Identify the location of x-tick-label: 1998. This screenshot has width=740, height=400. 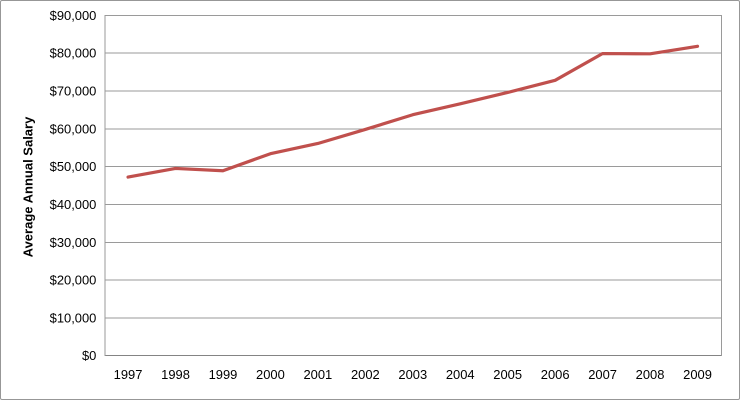
(175, 374).